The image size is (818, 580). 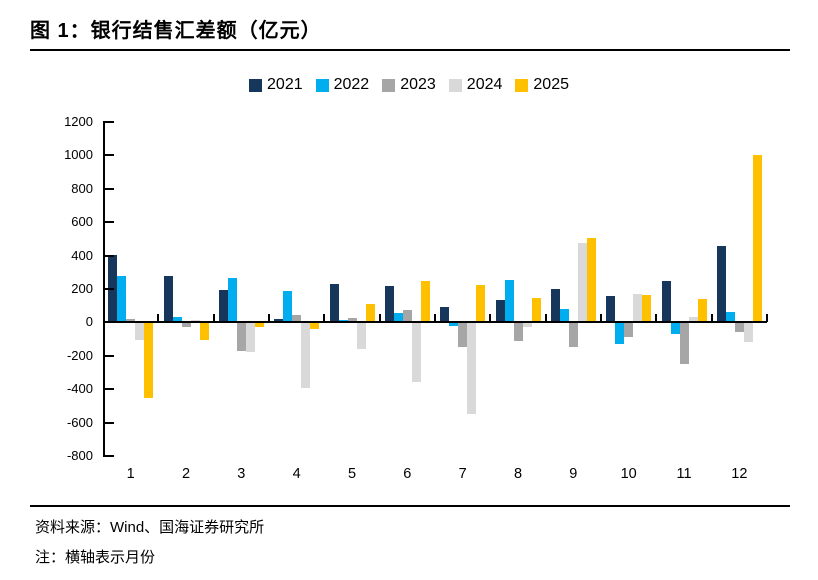 I want to click on x-axis-label-2: 2, so click(x=186, y=474).